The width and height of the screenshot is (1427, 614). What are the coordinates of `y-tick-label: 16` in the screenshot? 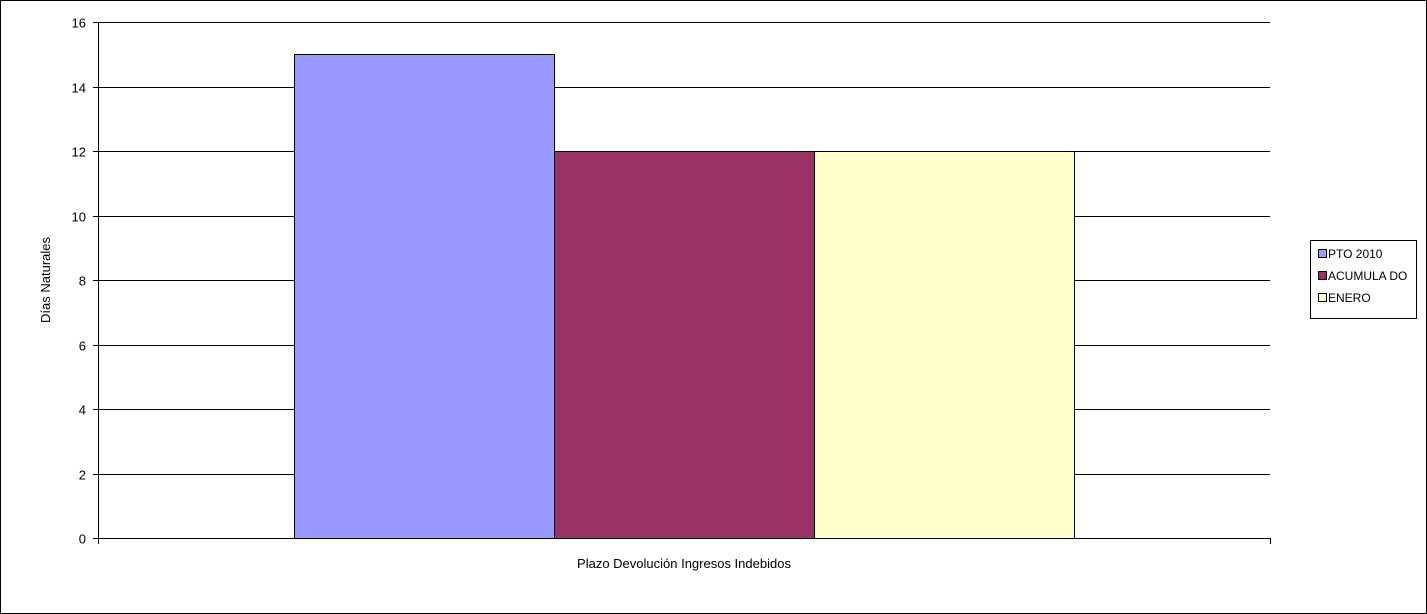 It's located at (79, 23).